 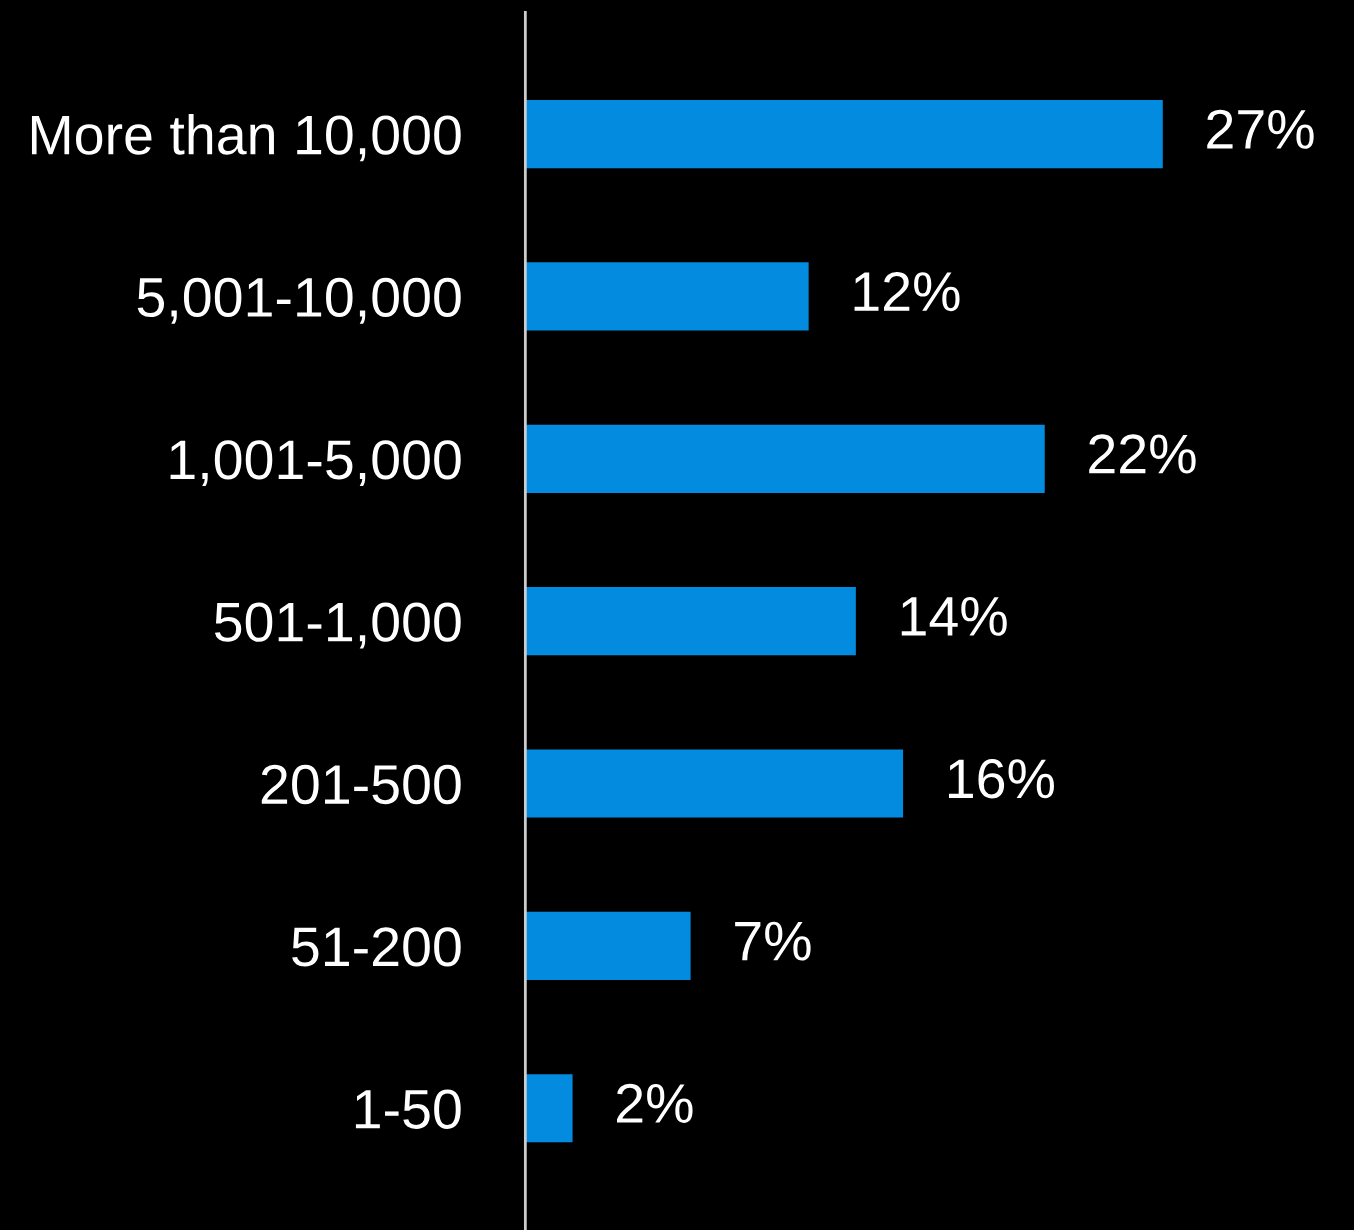 I want to click on data-label: 14%, so click(x=954, y=616).